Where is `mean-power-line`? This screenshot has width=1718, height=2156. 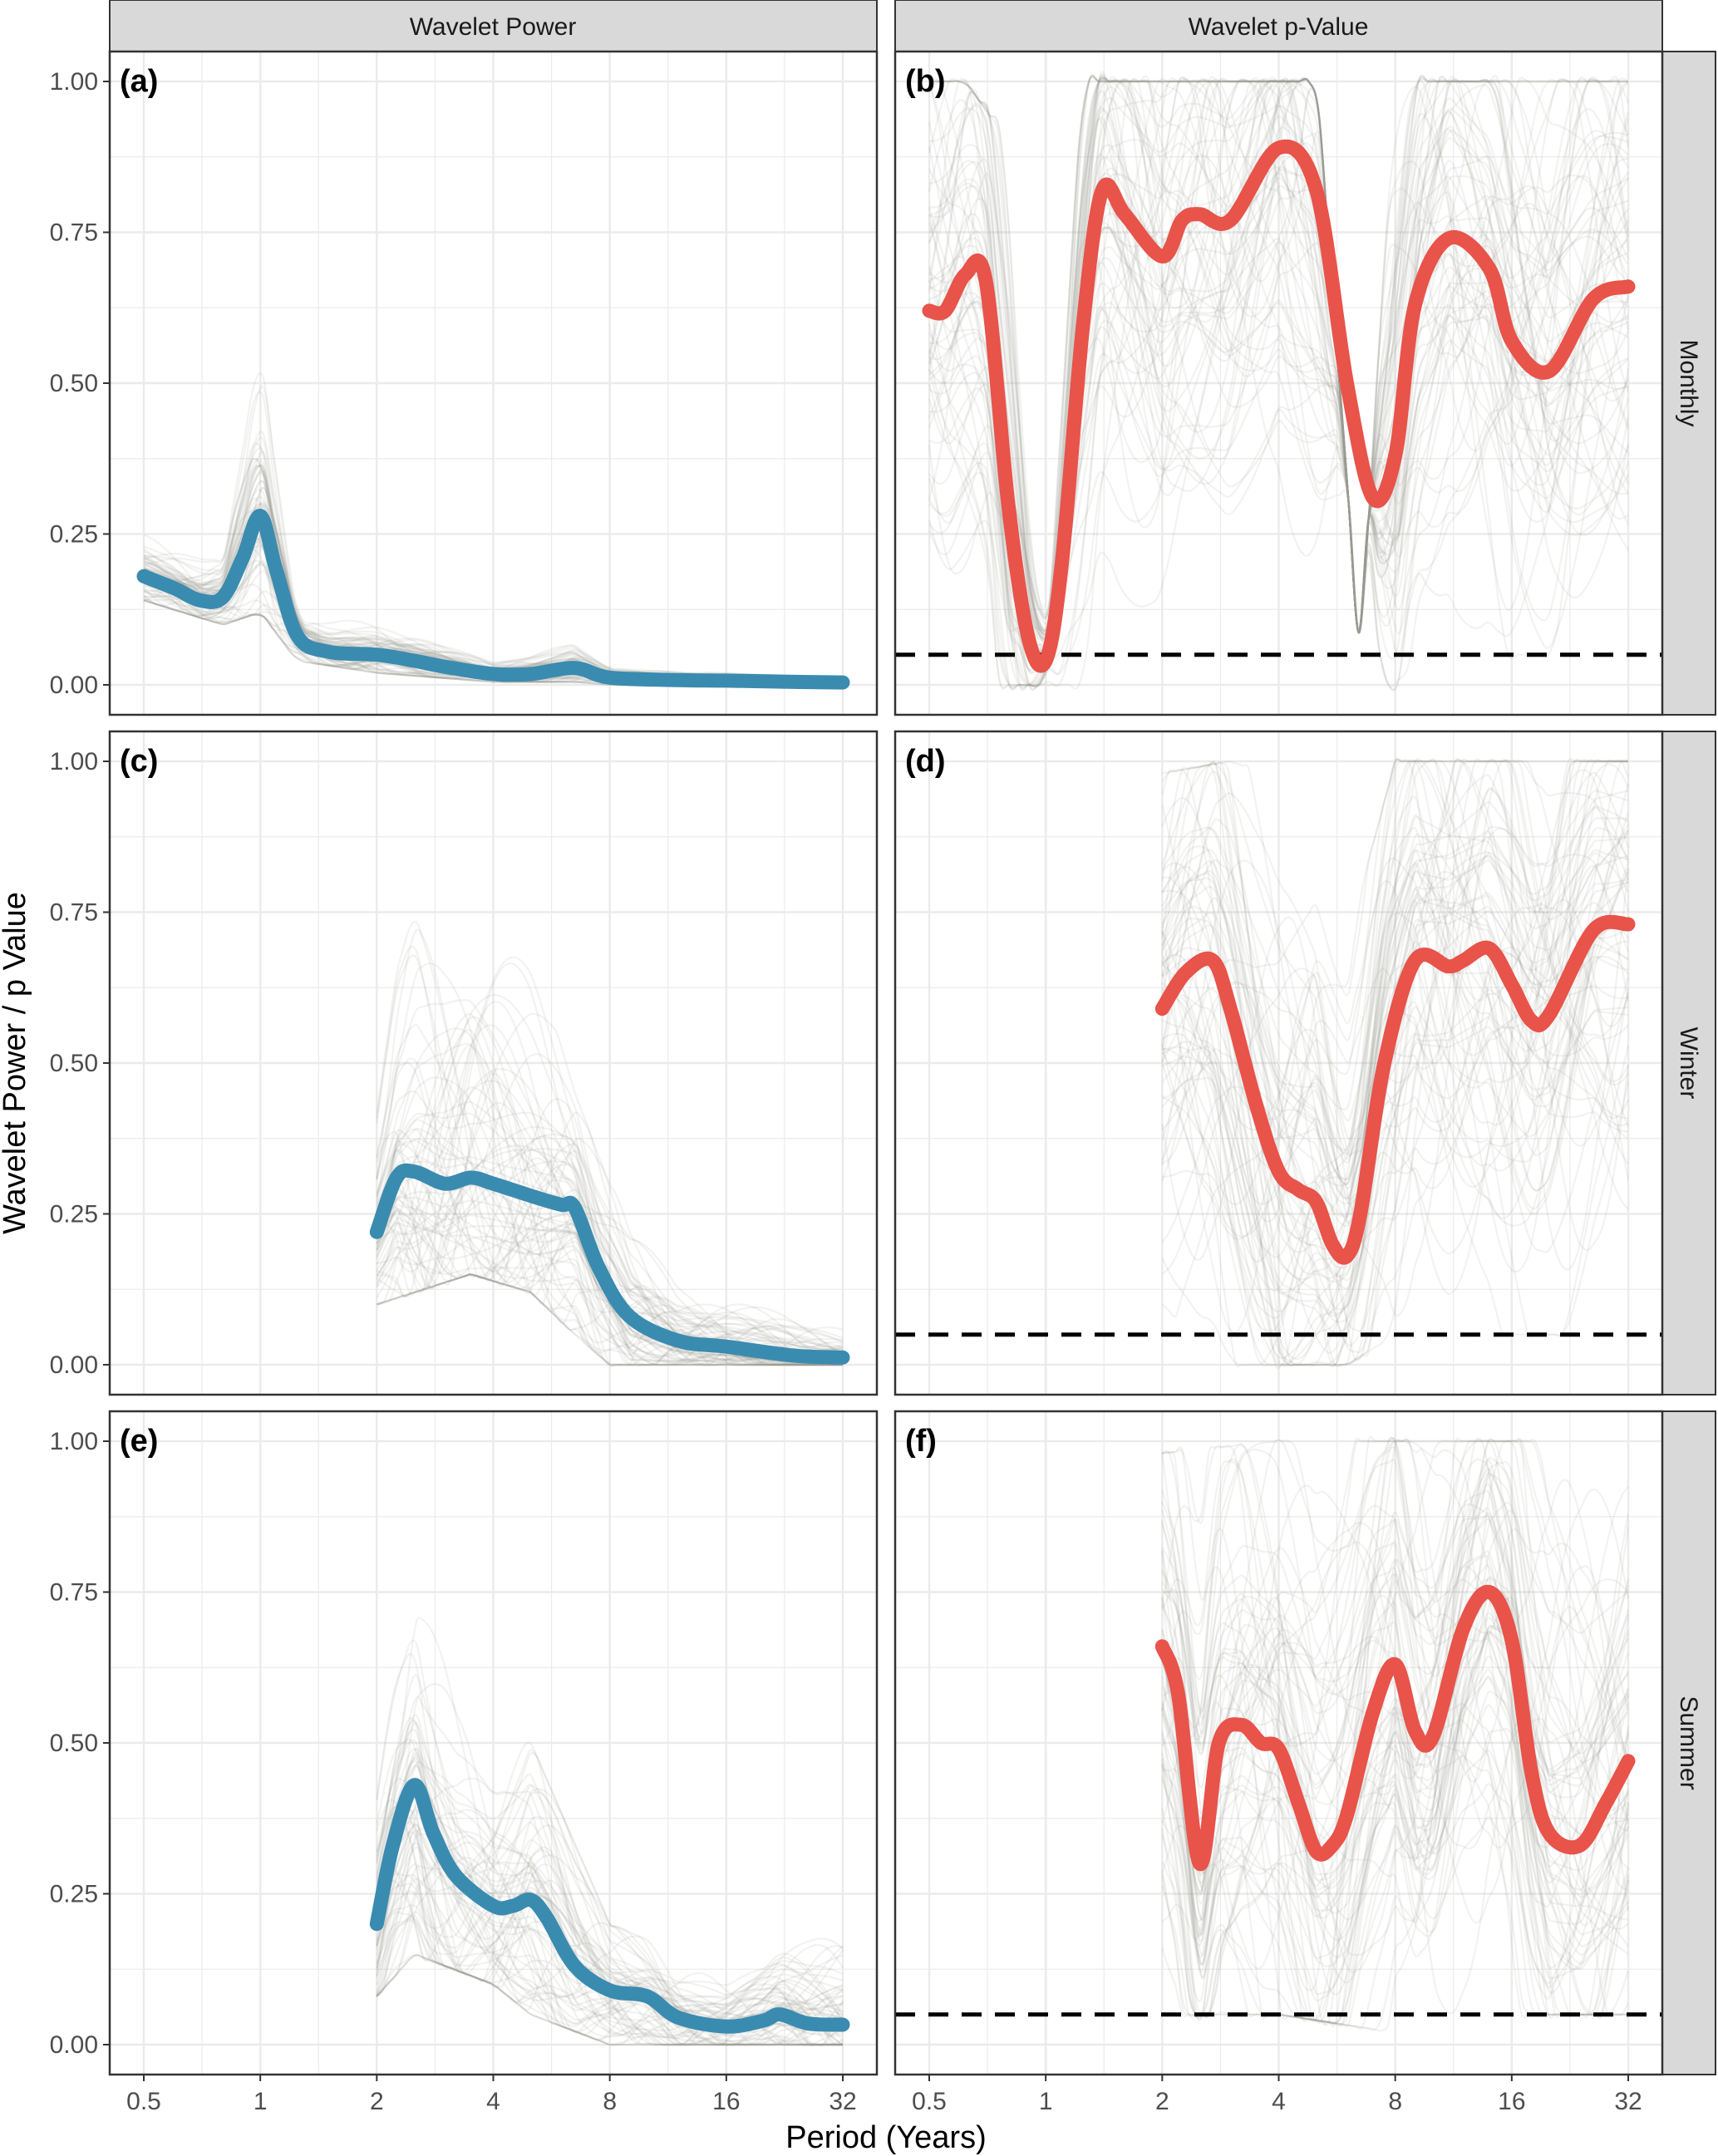 mean-power-line is located at coordinates (609, 1906).